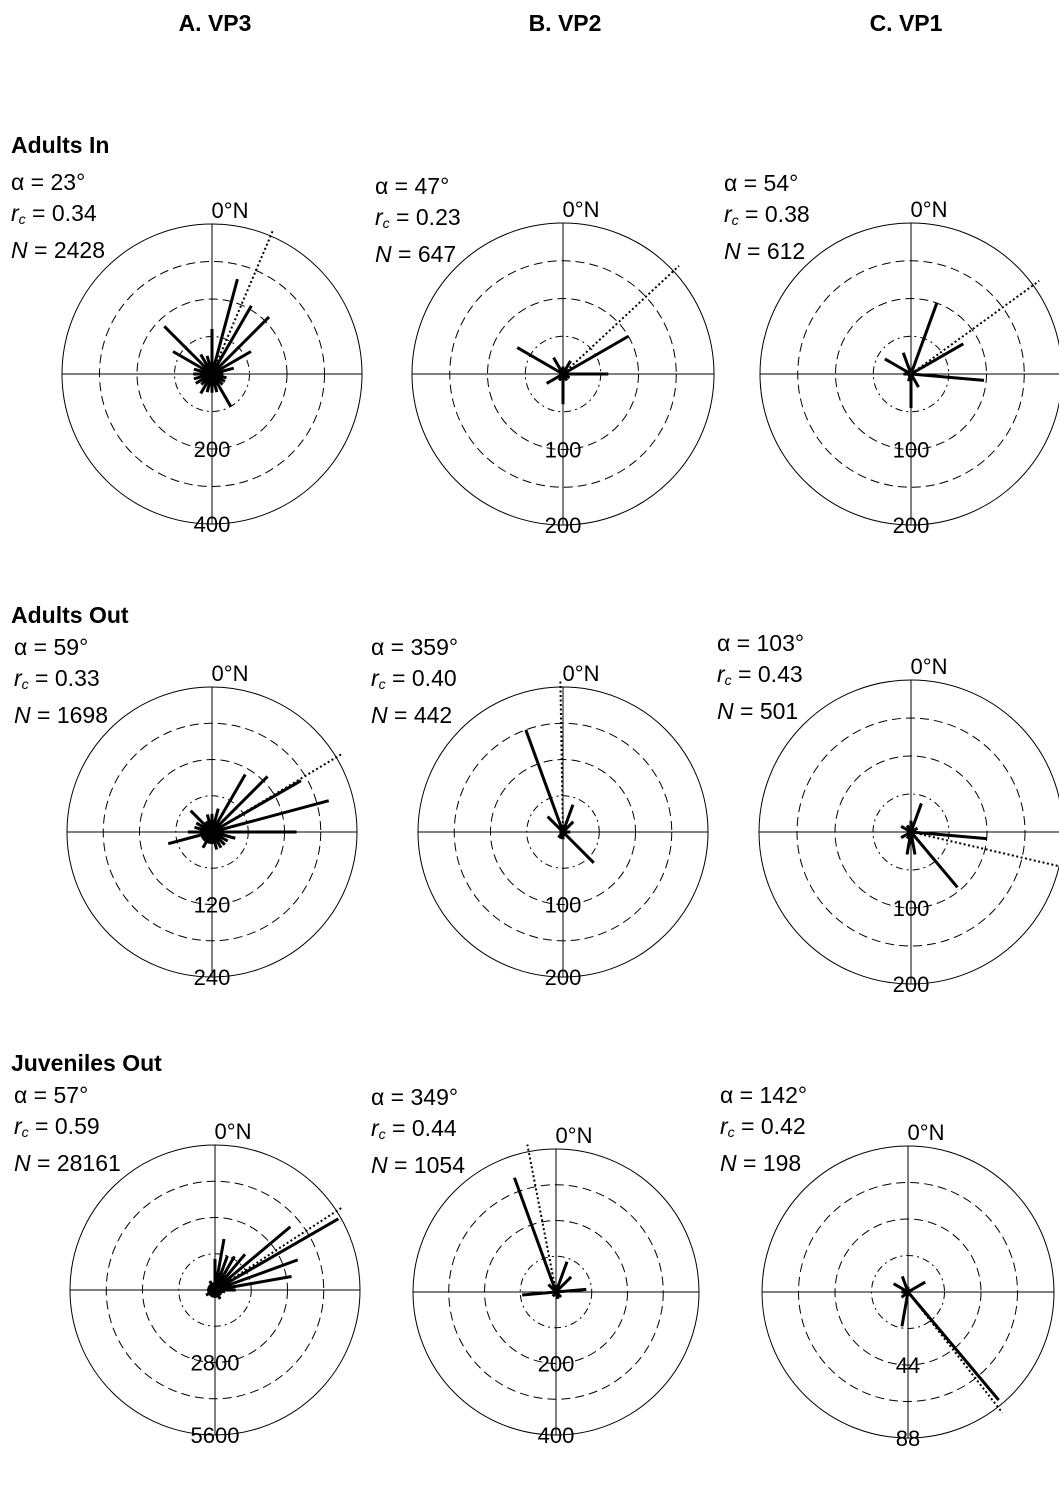 This screenshot has width=1059, height=1494. Describe the element at coordinates (765, 251) in the screenshot. I see `n-value: N = 612` at that location.